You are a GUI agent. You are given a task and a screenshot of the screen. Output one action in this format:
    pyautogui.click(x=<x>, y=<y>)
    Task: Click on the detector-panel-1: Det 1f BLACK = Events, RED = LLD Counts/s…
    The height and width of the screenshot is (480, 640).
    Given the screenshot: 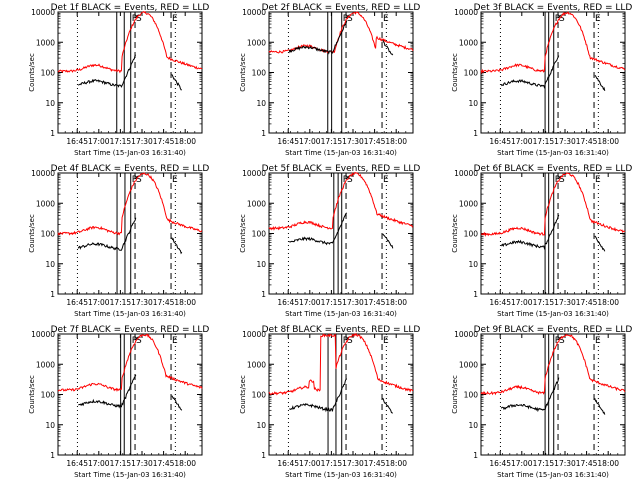 What is the action you would take?
    pyautogui.click(x=118, y=80)
    